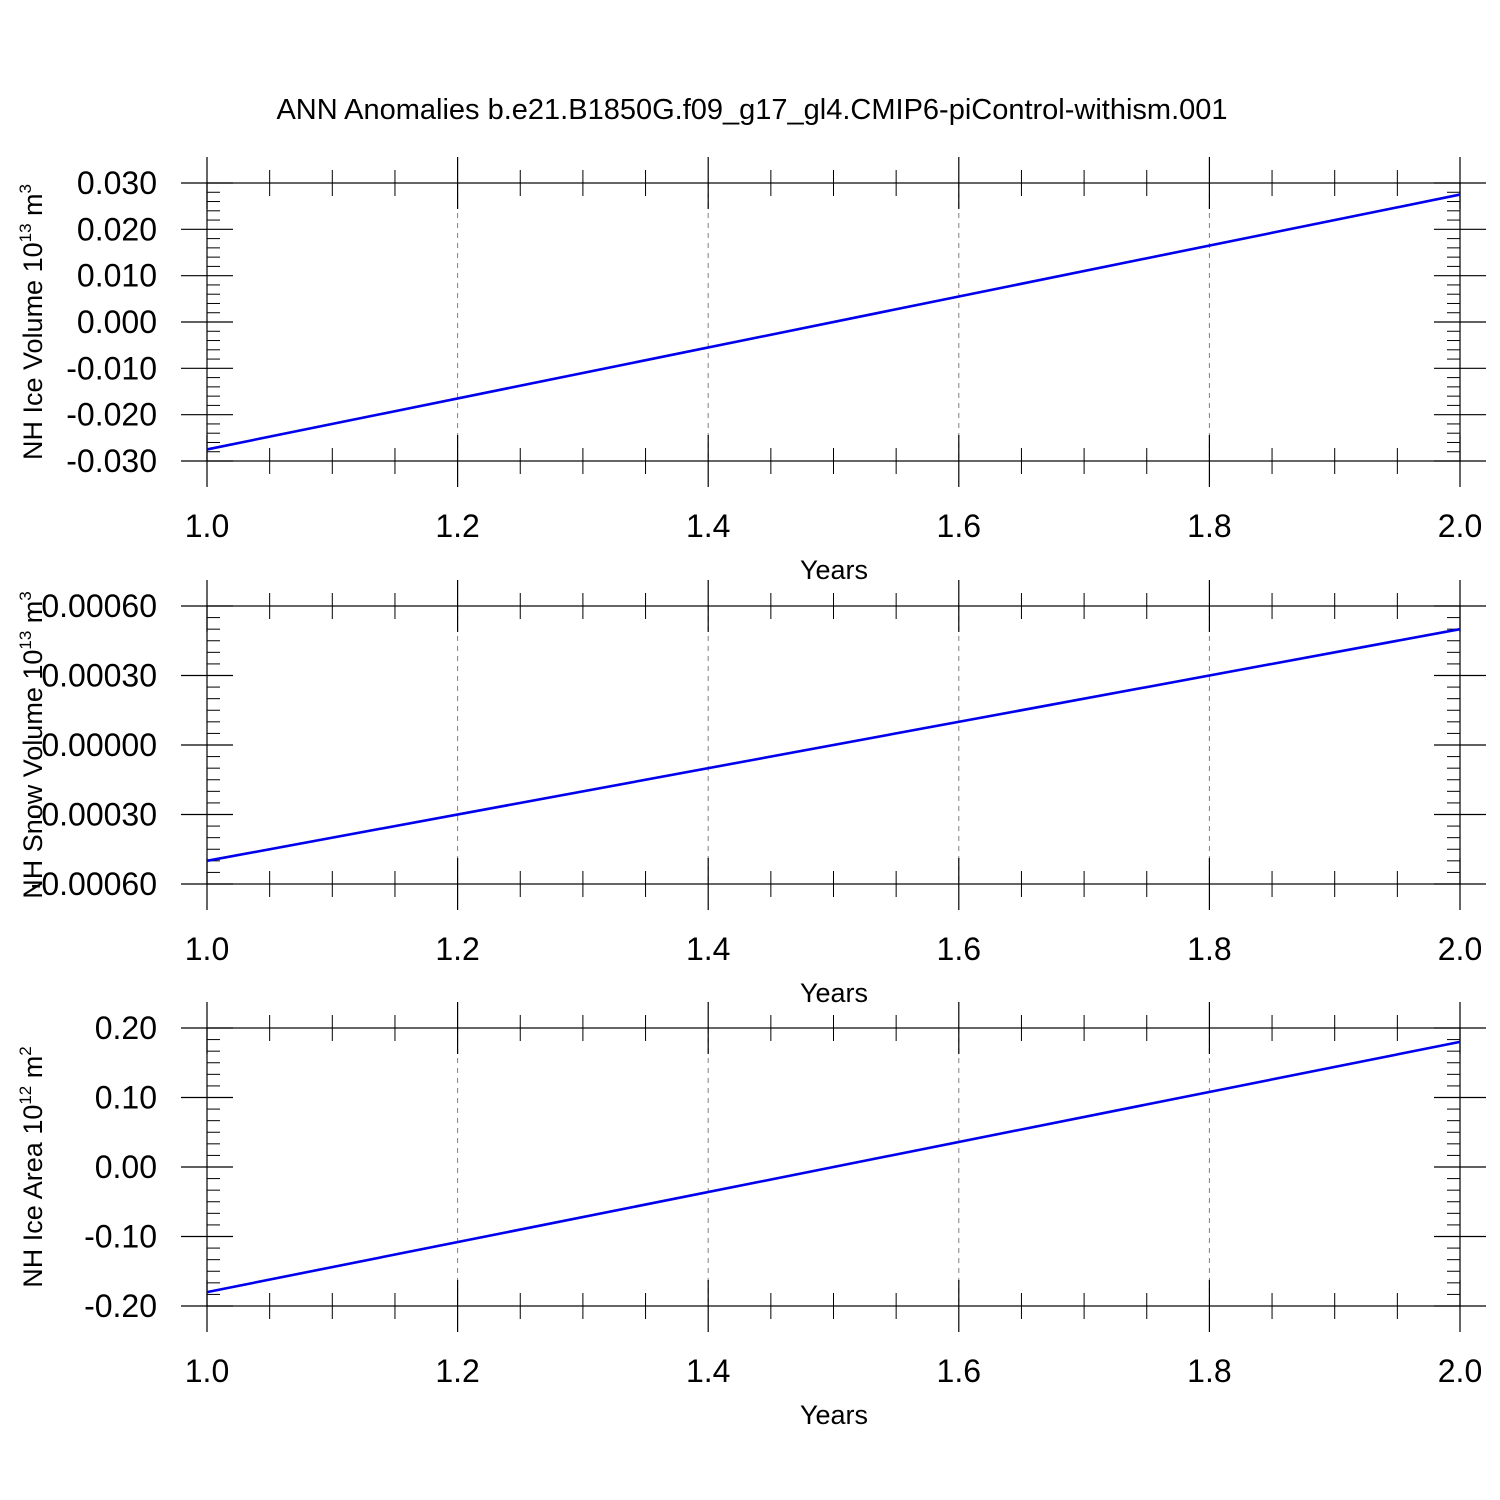  I want to click on y-tick-label: 0.10, so click(126, 1098).